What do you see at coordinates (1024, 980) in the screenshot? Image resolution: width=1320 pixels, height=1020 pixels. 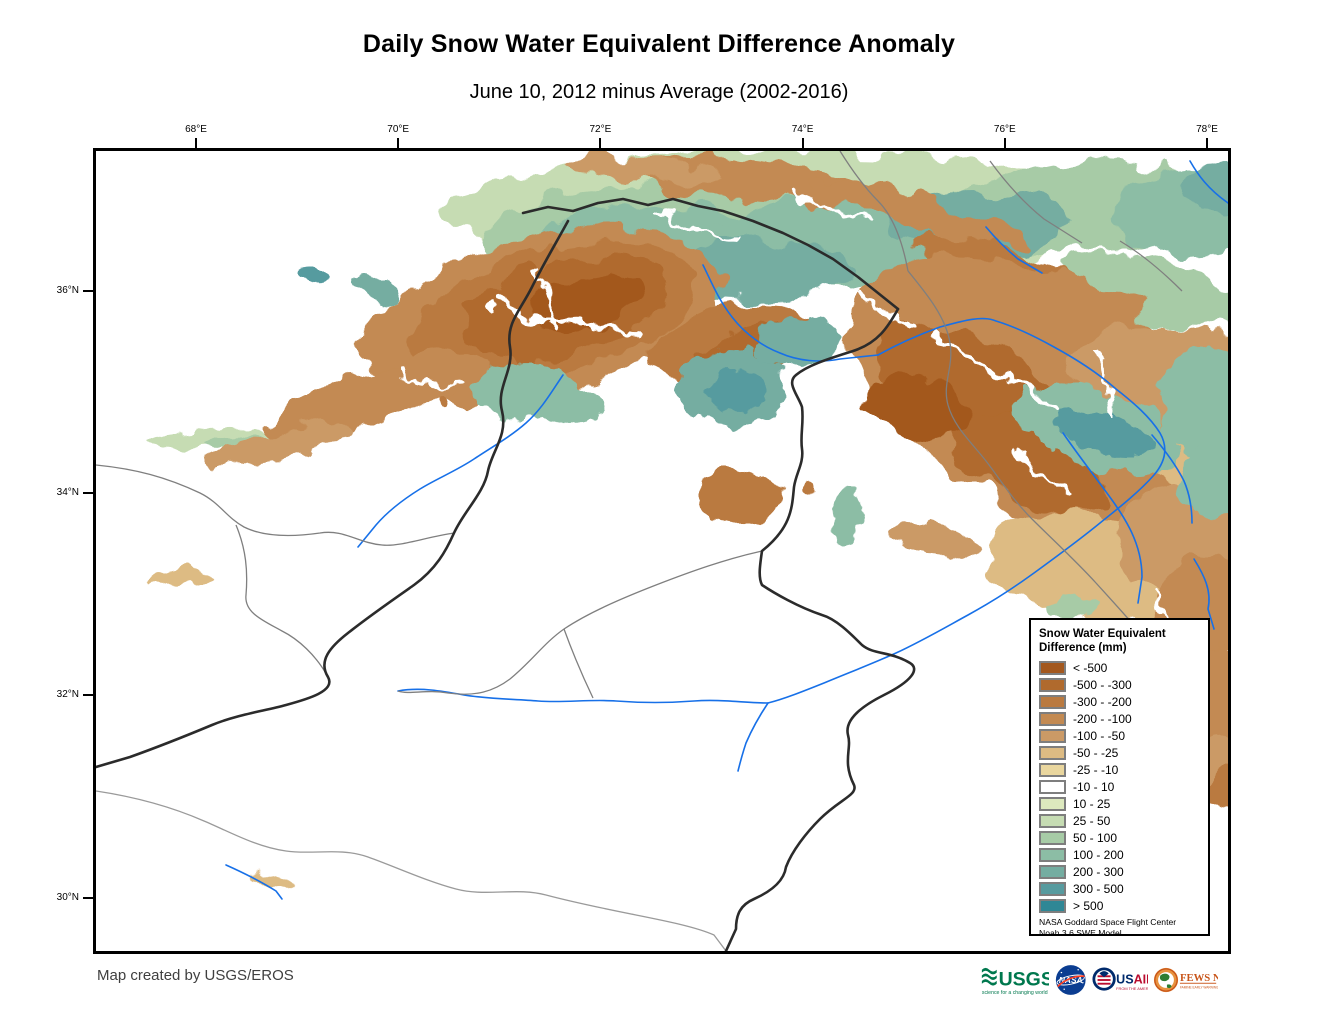 I see `svg-text: USGS` at bounding box center [1024, 980].